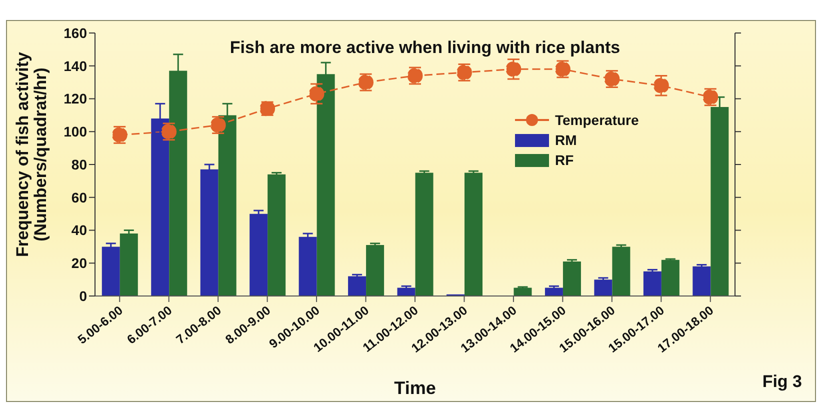 The height and width of the screenshot is (404, 824). What do you see at coordinates (597, 120) in the screenshot?
I see `legend-label: Temperature` at bounding box center [597, 120].